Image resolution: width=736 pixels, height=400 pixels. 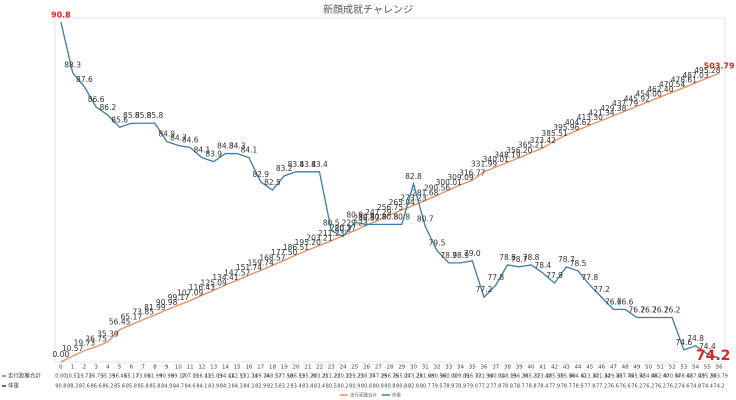 What do you see at coordinates (72, 377) in the screenshot?
I see `table-cell: 10.57` at bounding box center [72, 377].